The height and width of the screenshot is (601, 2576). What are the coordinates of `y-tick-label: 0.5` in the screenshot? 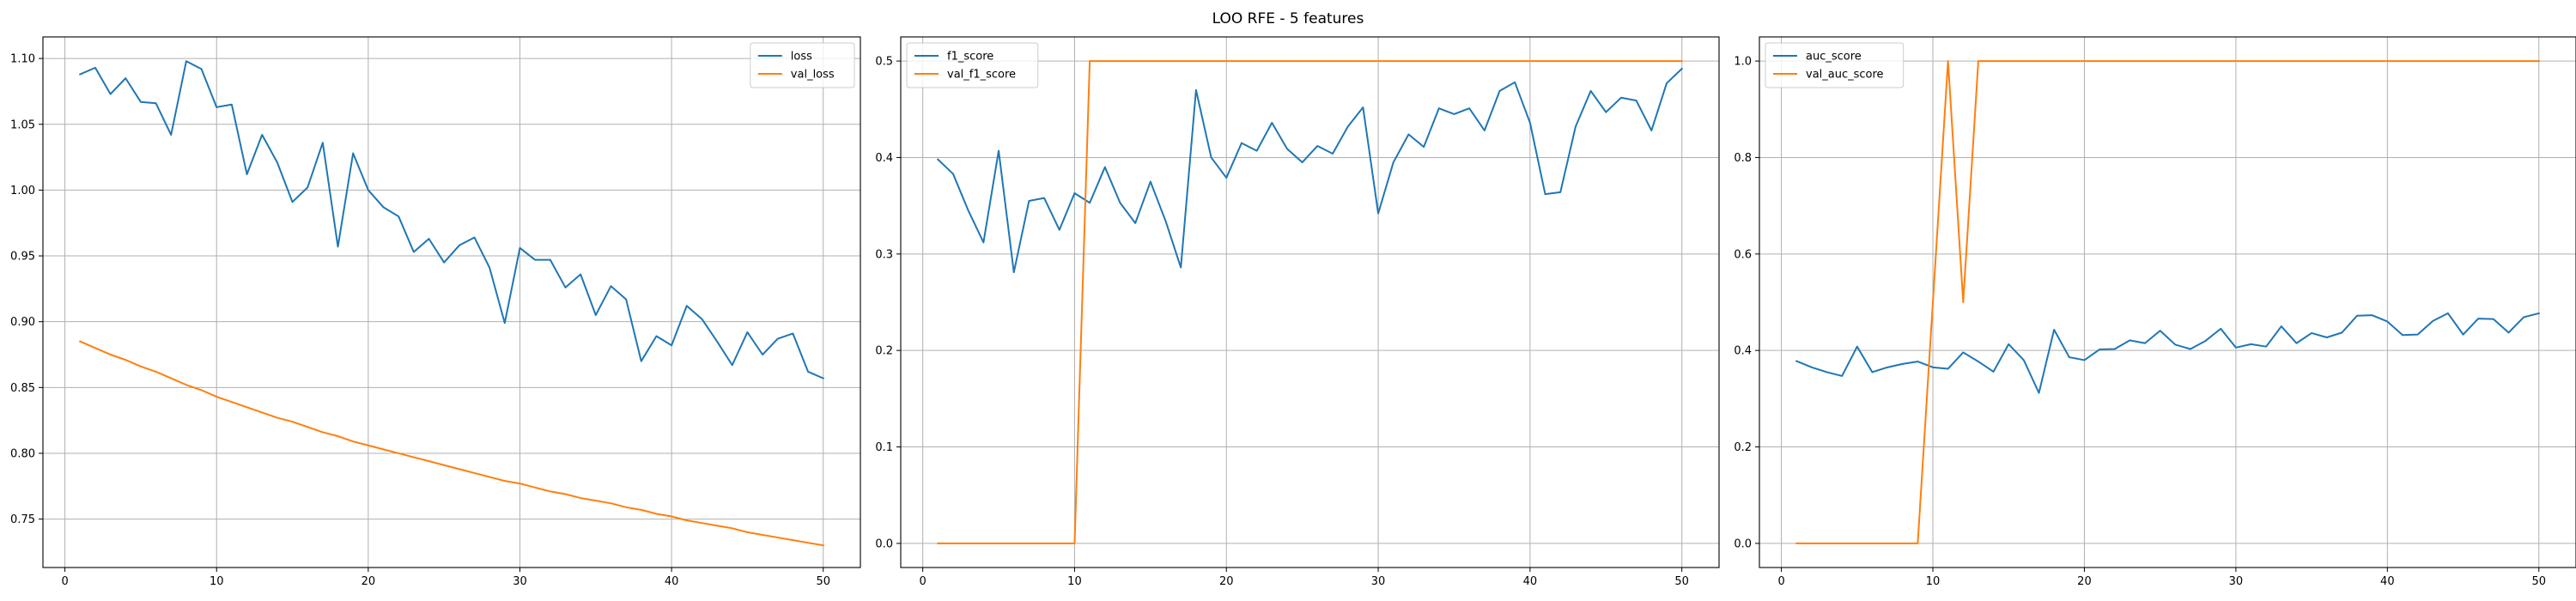 It's located at (884, 63).